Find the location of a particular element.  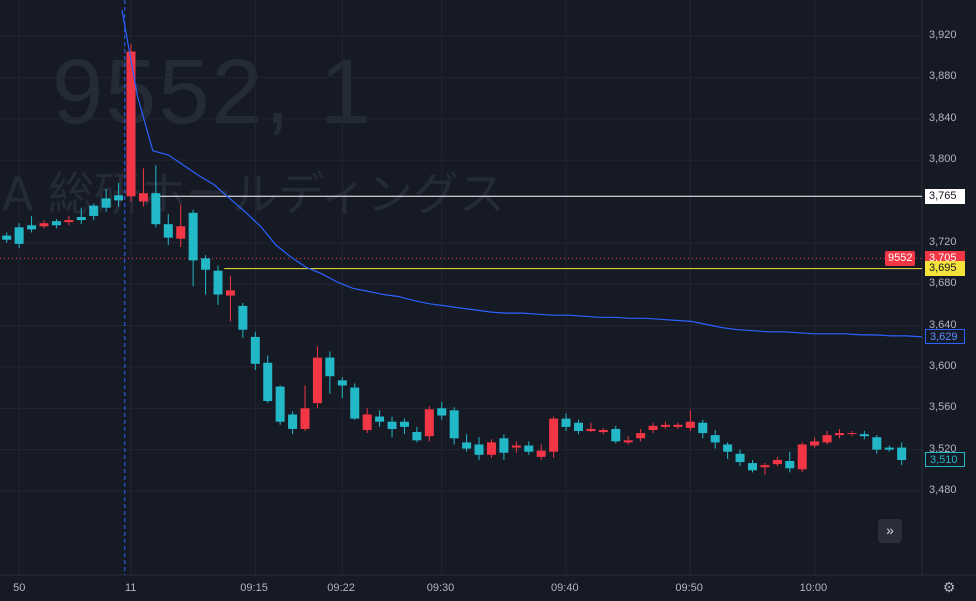

watermark-company-name: A 総研ホールディングス is located at coordinates (253, 194).